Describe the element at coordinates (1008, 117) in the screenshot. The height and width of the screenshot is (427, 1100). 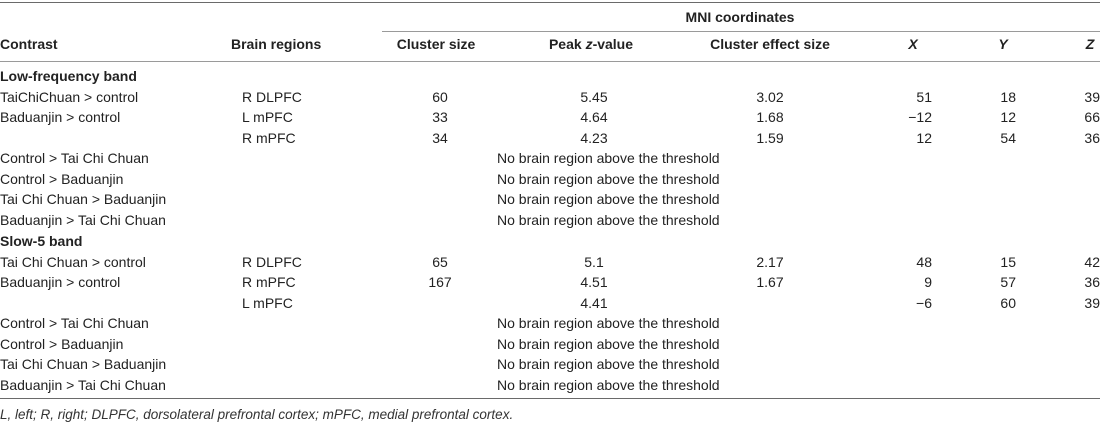
I see `y-cell: 12` at that location.